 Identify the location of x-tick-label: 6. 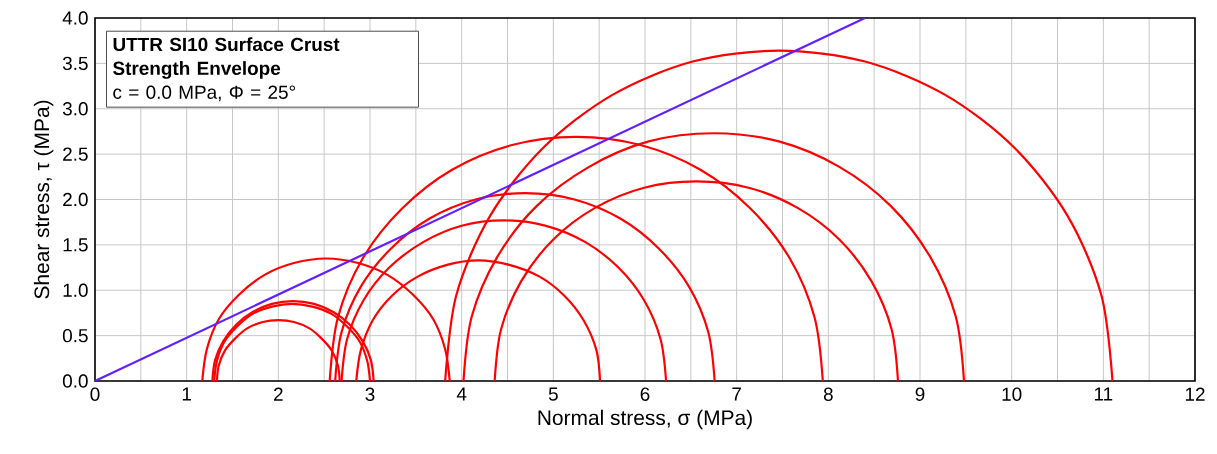
(645, 394).